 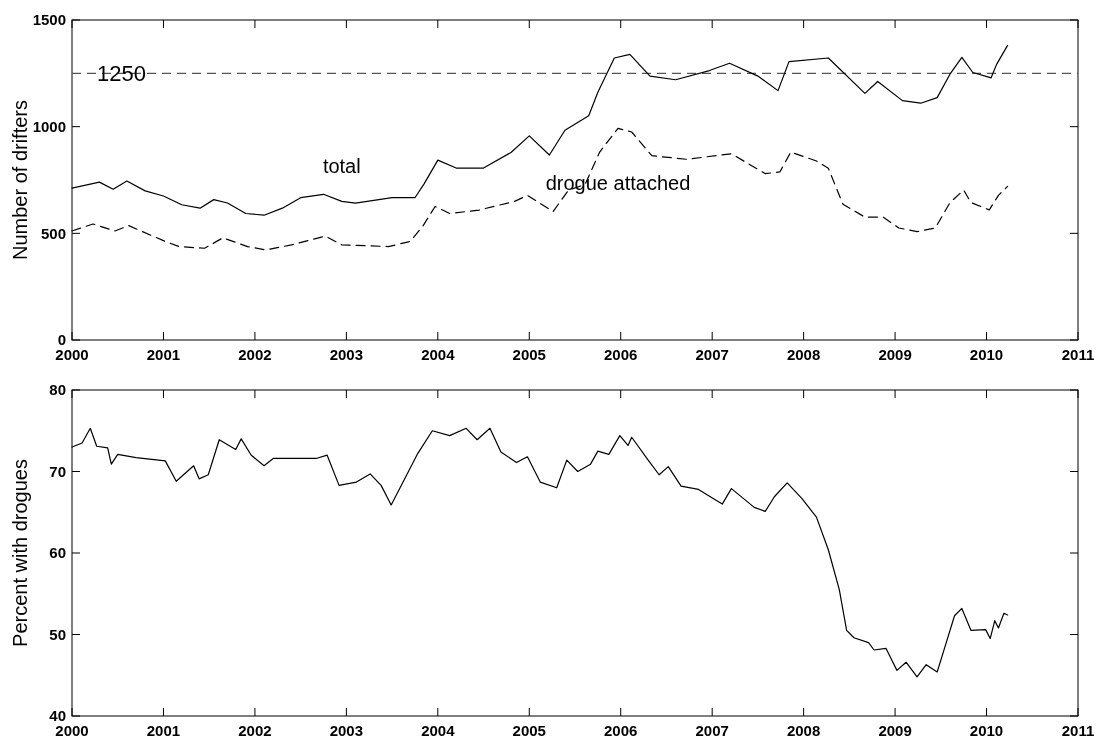 What do you see at coordinates (341, 166) in the screenshot?
I see `series-label: total` at bounding box center [341, 166].